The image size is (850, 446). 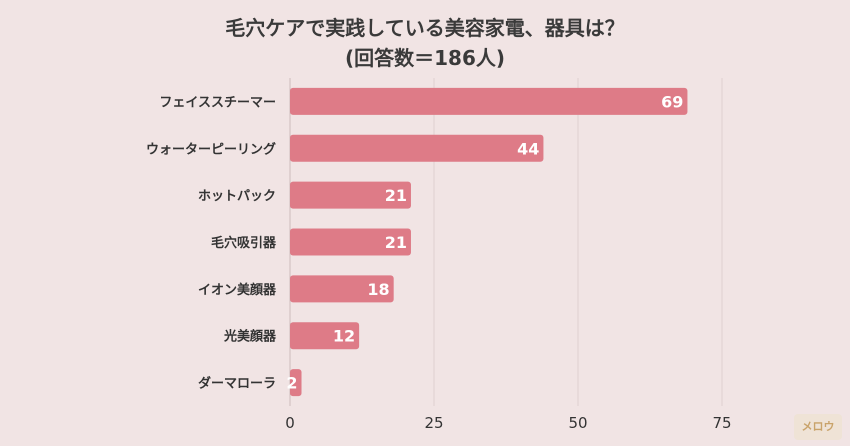 I want to click on category-label: ダーマローラ, so click(x=237, y=384).